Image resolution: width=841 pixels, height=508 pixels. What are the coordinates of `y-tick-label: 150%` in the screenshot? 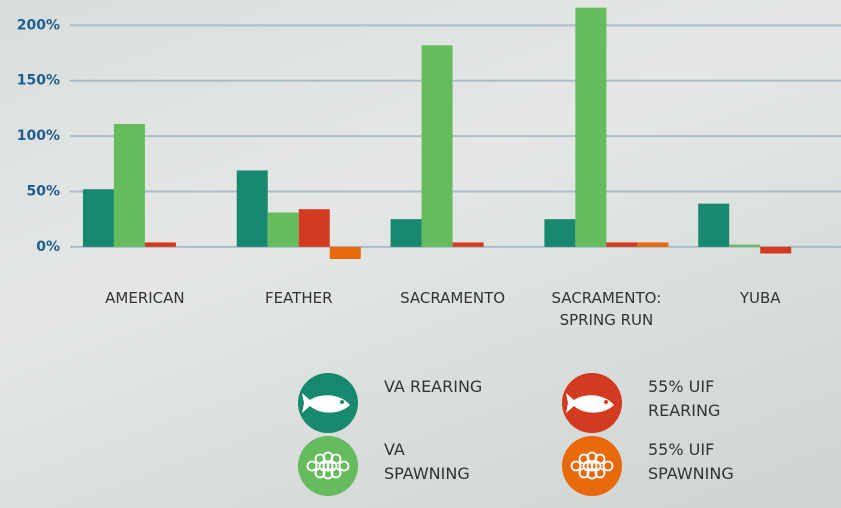 It's located at (38, 81).